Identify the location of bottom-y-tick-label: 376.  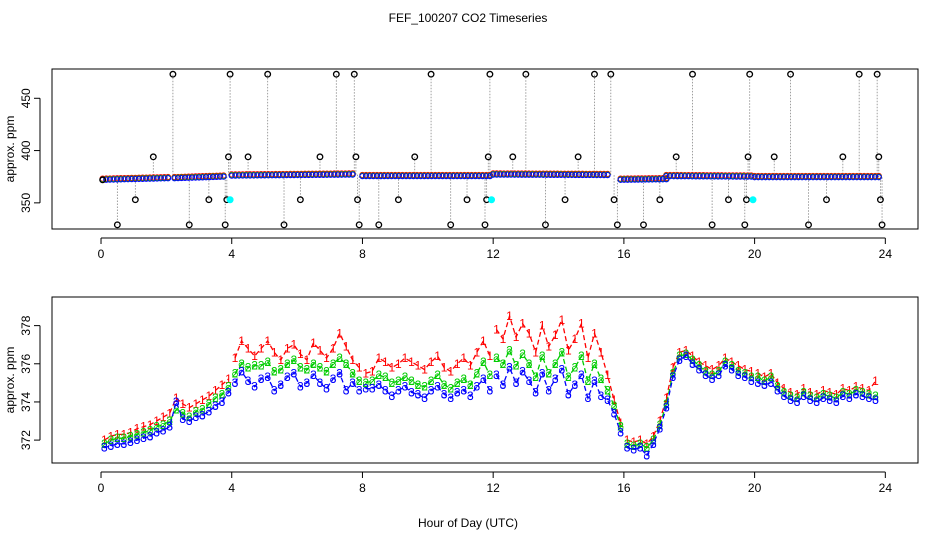
(26, 363).